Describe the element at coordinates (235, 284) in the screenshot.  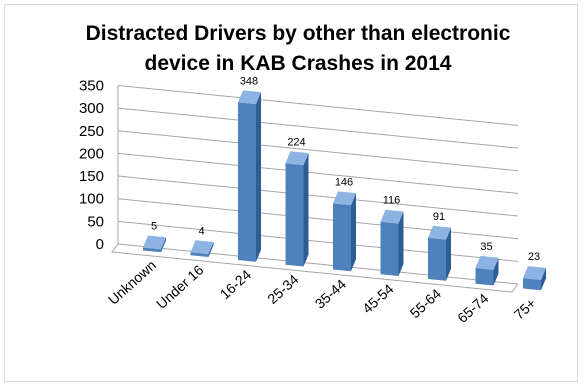
I see `category-label-16-24: 16-24` at that location.